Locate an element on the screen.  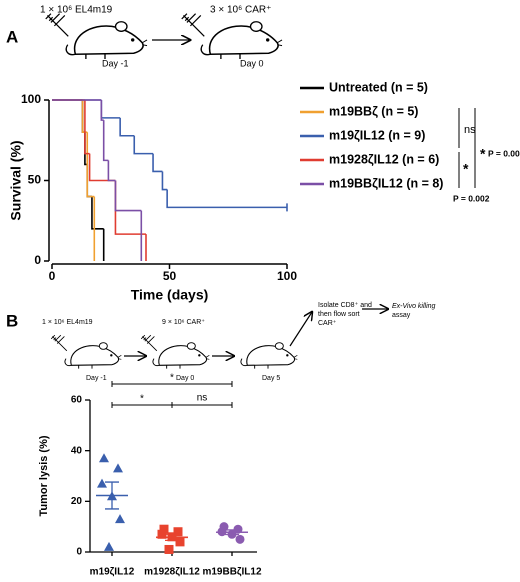
x-axis-title: Time (days) is located at coordinates (170, 295).